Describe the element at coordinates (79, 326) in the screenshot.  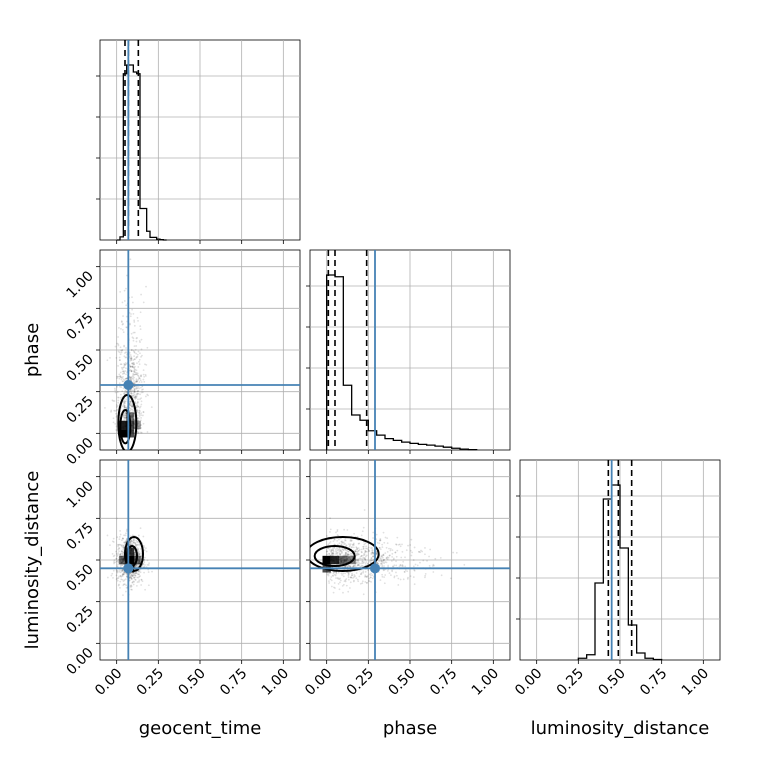
I see `y-tick-label: 0.75` at that location.